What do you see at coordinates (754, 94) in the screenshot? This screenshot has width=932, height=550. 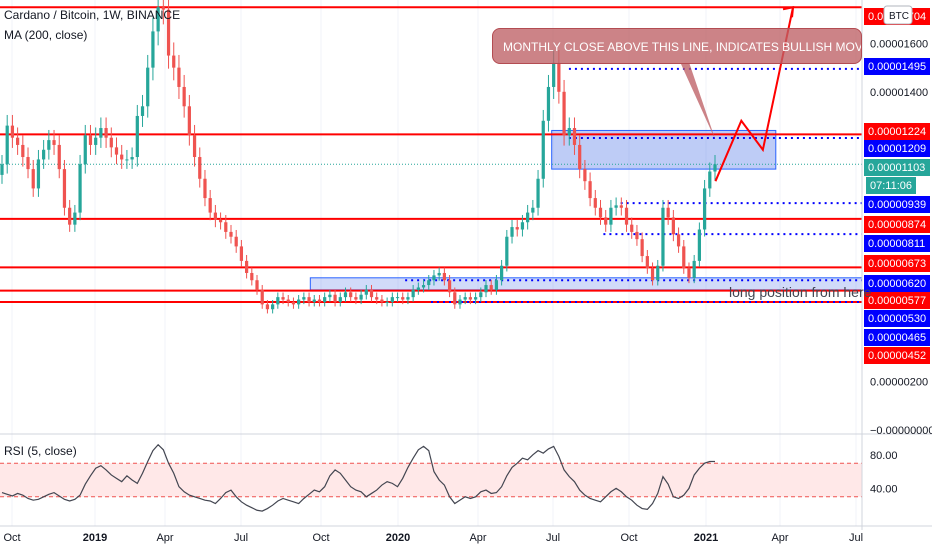 I see `projection-line` at bounding box center [754, 94].